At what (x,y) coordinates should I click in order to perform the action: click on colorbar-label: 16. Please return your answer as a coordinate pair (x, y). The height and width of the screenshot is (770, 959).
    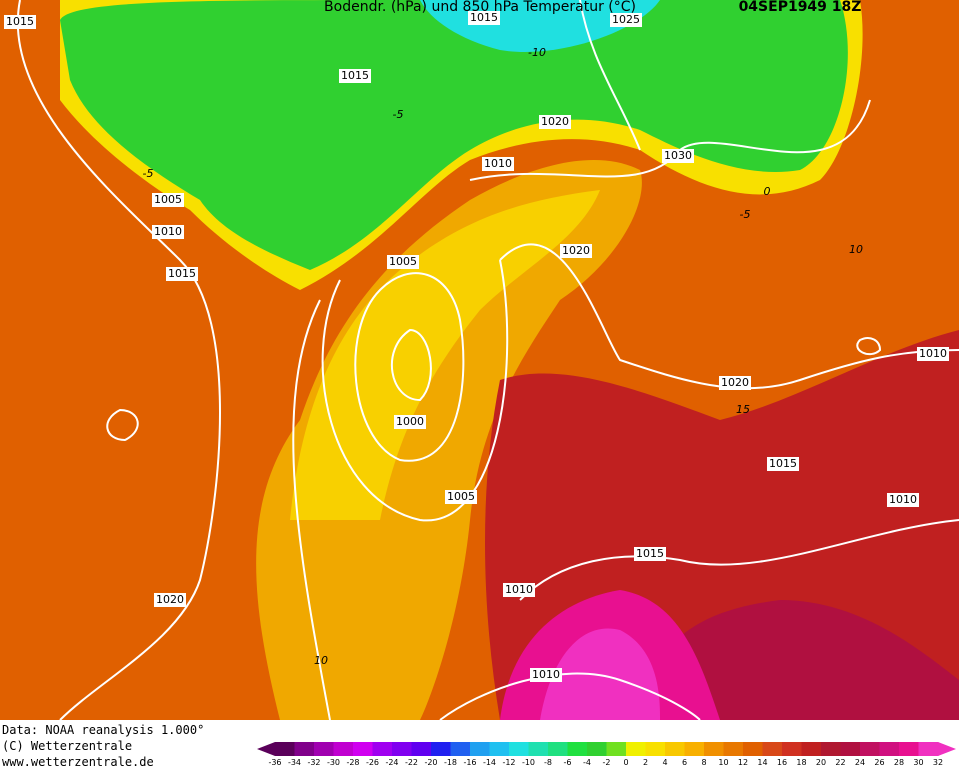
    Looking at the image, I should click on (782, 762).